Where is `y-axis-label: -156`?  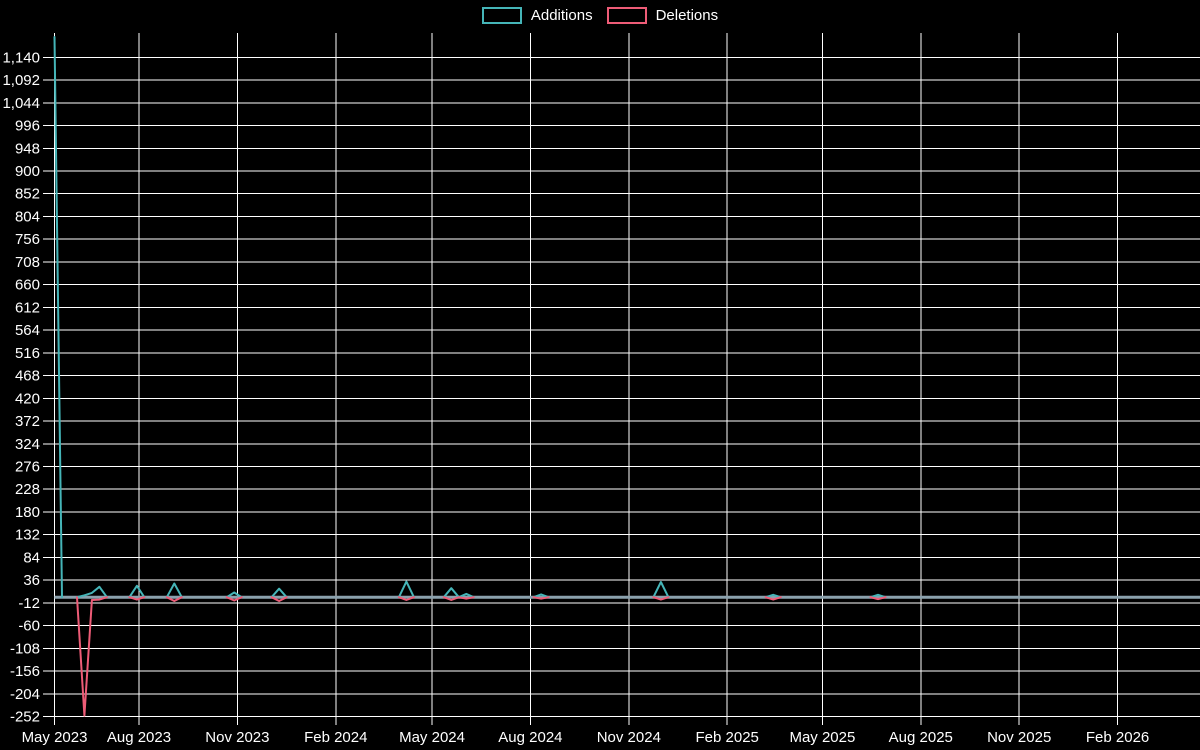 y-axis-label: -156 is located at coordinates (25, 671).